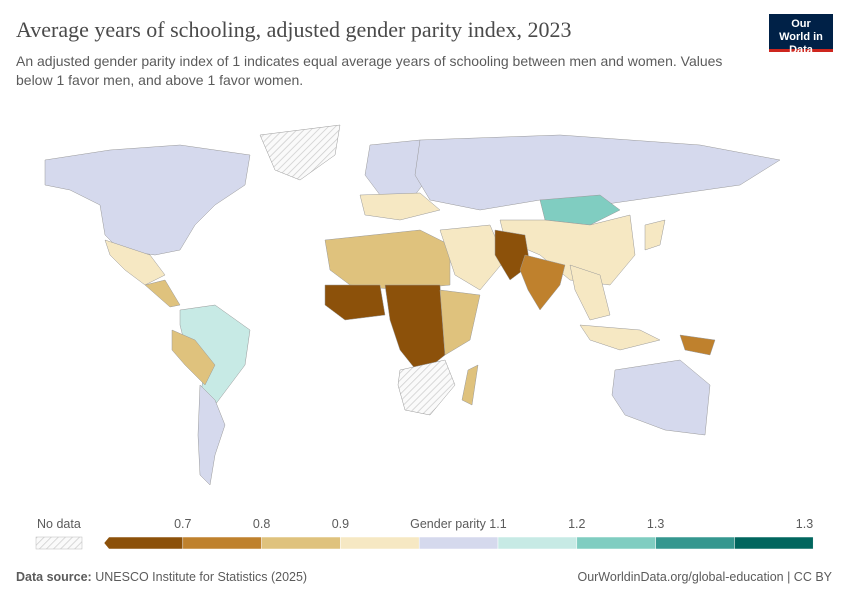 The image size is (850, 600). What do you see at coordinates (620, 337) in the screenshot?
I see `country-indonesia` at bounding box center [620, 337].